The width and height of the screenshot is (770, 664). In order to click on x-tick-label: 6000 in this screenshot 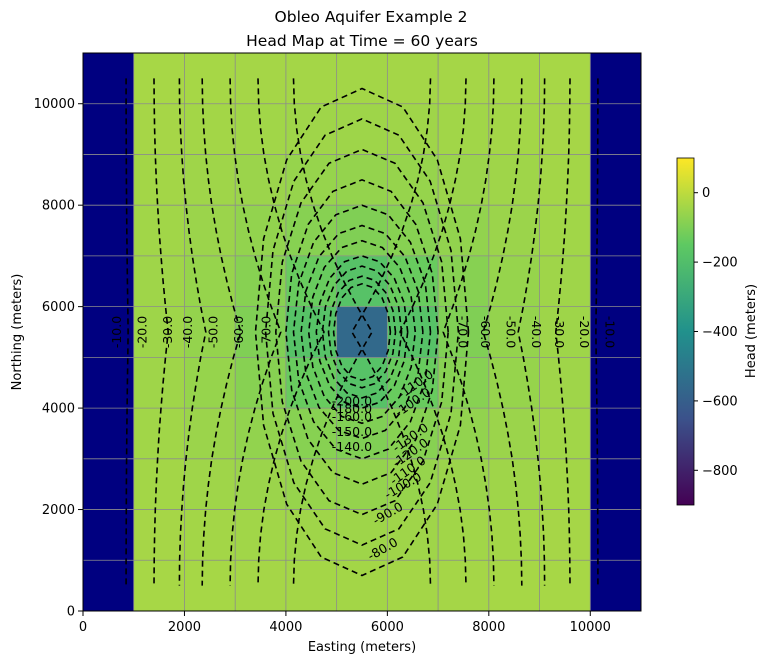, I will do `click(387, 627)`.